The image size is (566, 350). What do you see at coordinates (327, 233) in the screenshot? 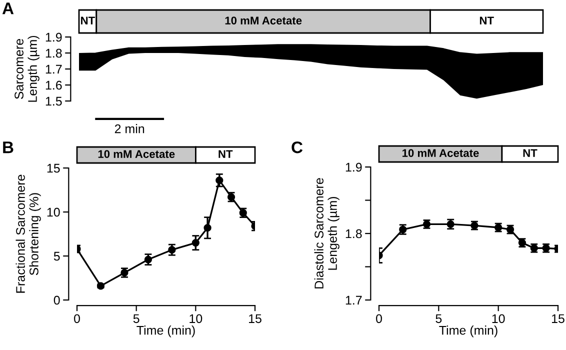
I see `y-axis-title: Diastolic Sarcomere Lengeth (µm)` at bounding box center [327, 233].